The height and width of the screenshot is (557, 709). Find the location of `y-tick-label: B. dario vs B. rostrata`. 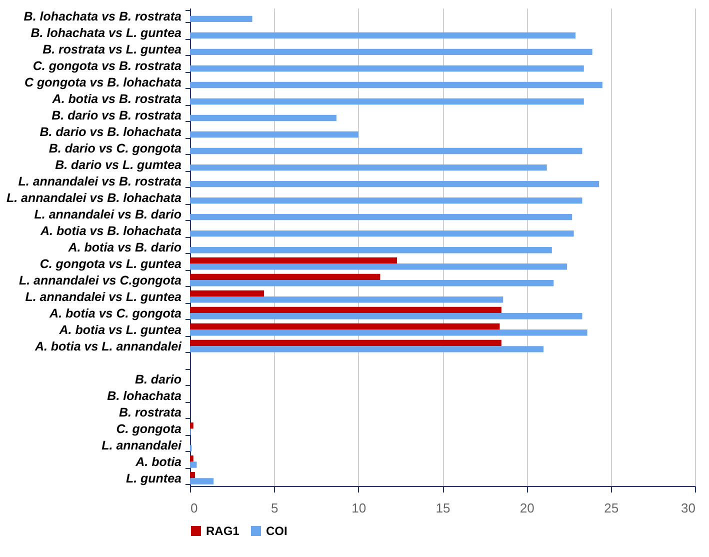

y-tick-label: B. dario vs B. rostrata is located at coordinates (117, 115).